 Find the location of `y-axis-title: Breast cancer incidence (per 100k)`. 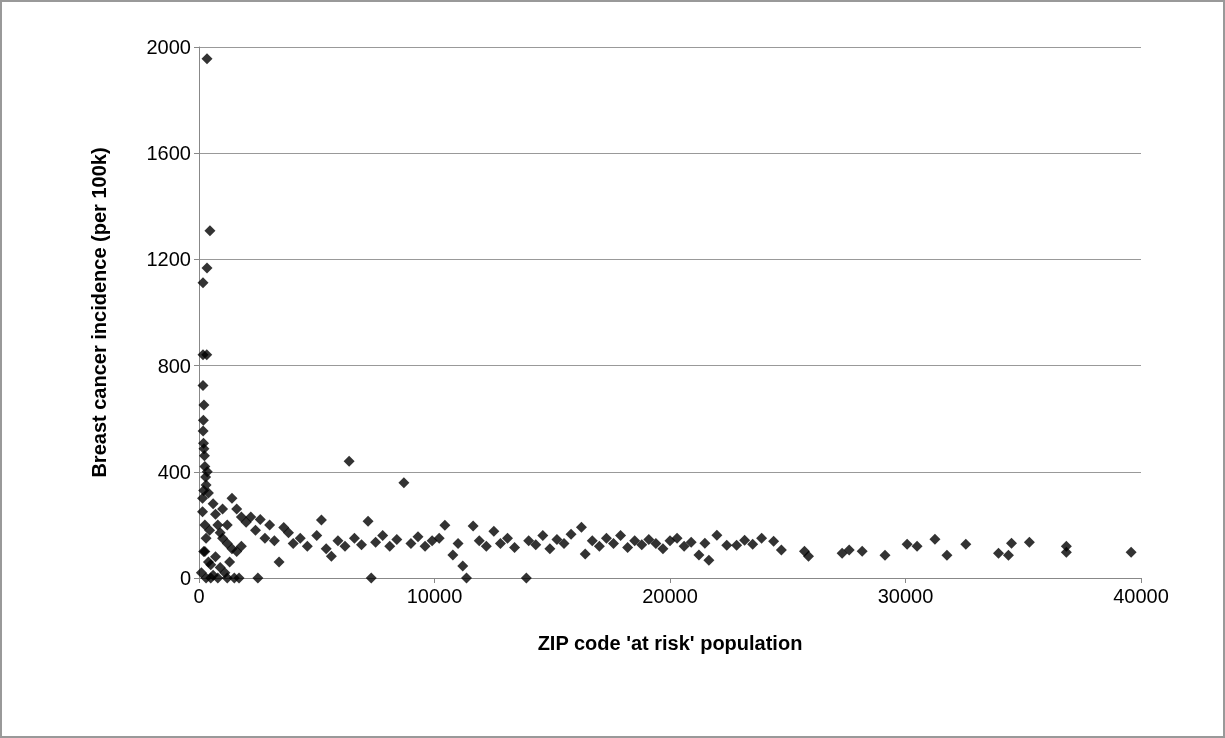

y-axis-title: Breast cancer incidence (per 100k) is located at coordinates (99, 312).